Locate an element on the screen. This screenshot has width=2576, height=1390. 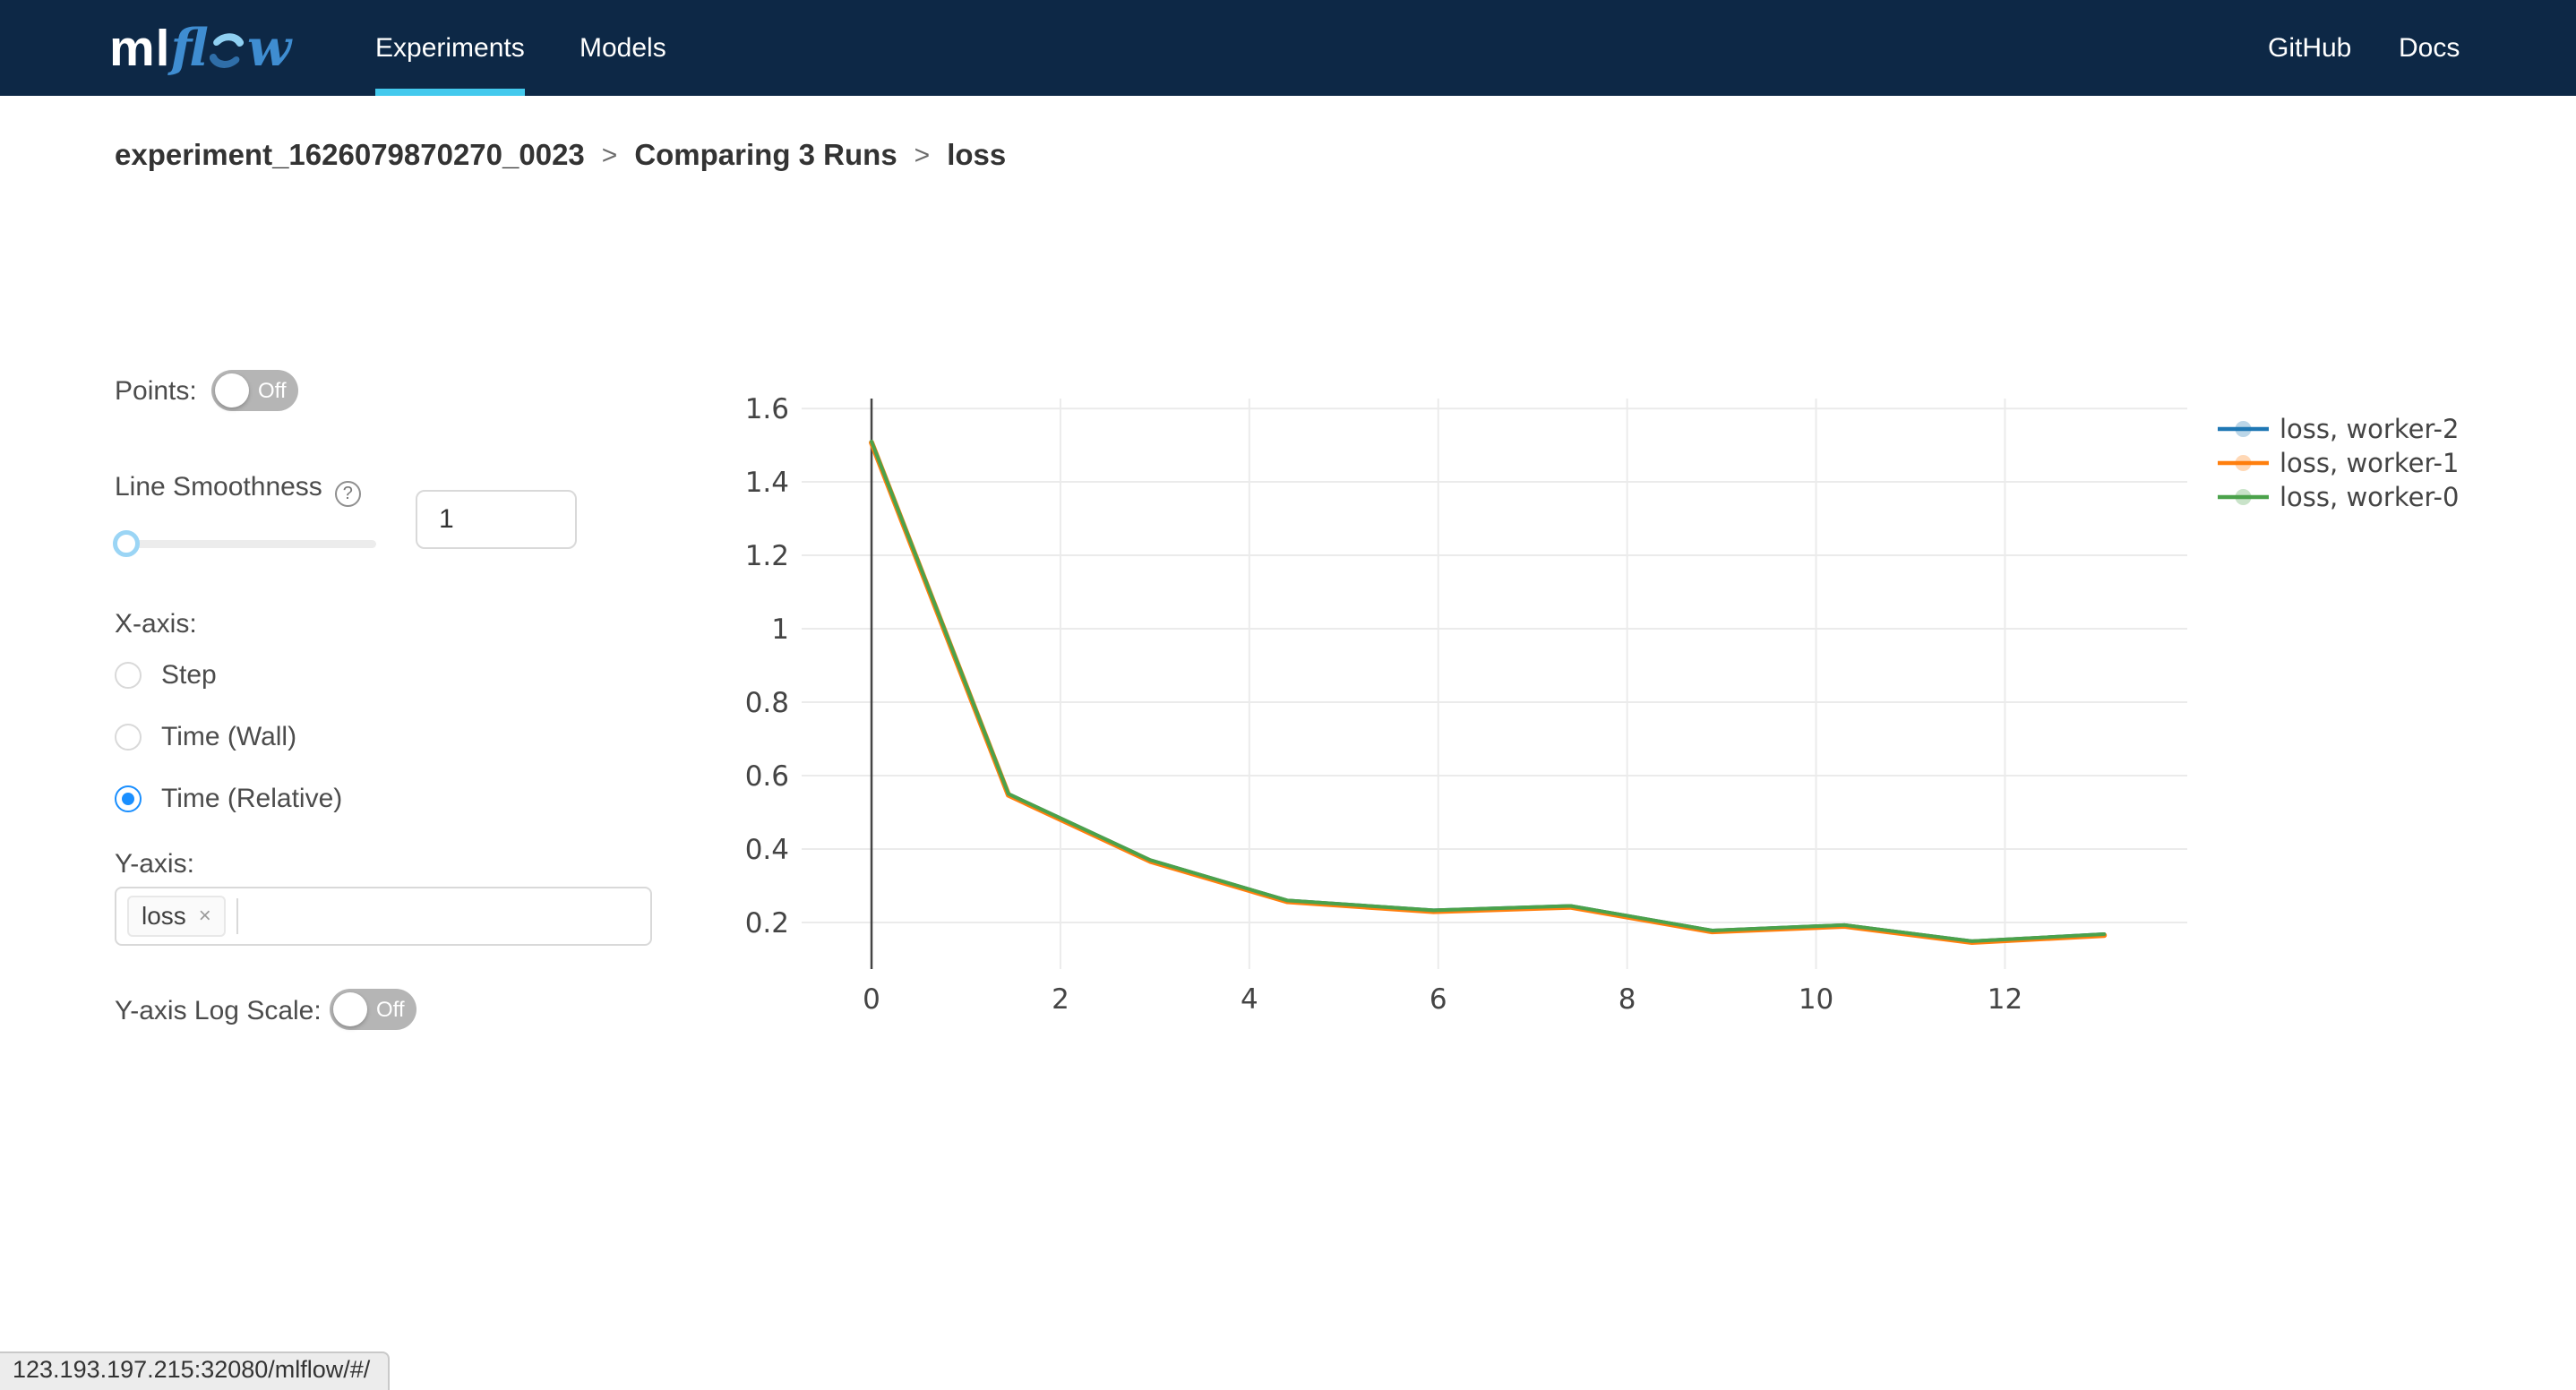
y-tick-label: 1 is located at coordinates (780, 629).